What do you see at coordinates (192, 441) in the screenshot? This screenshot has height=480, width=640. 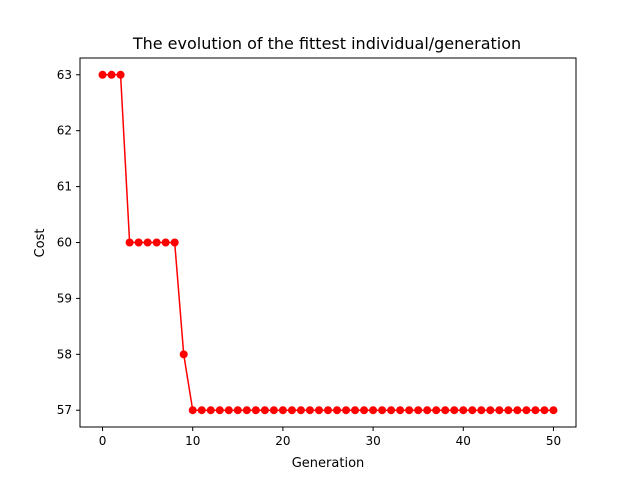 I see `x-tick-label: 10` at bounding box center [192, 441].